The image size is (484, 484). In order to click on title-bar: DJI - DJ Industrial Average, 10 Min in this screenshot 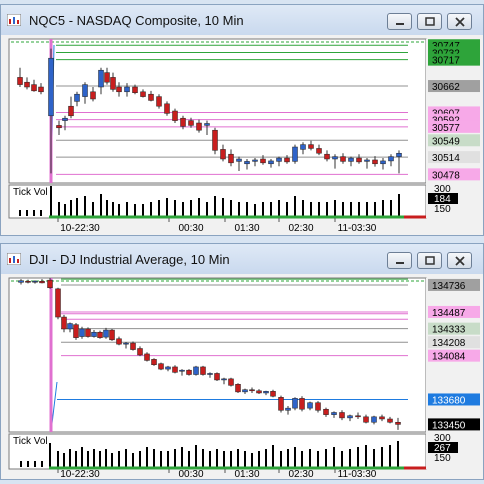, I will do `click(242, 259)`.